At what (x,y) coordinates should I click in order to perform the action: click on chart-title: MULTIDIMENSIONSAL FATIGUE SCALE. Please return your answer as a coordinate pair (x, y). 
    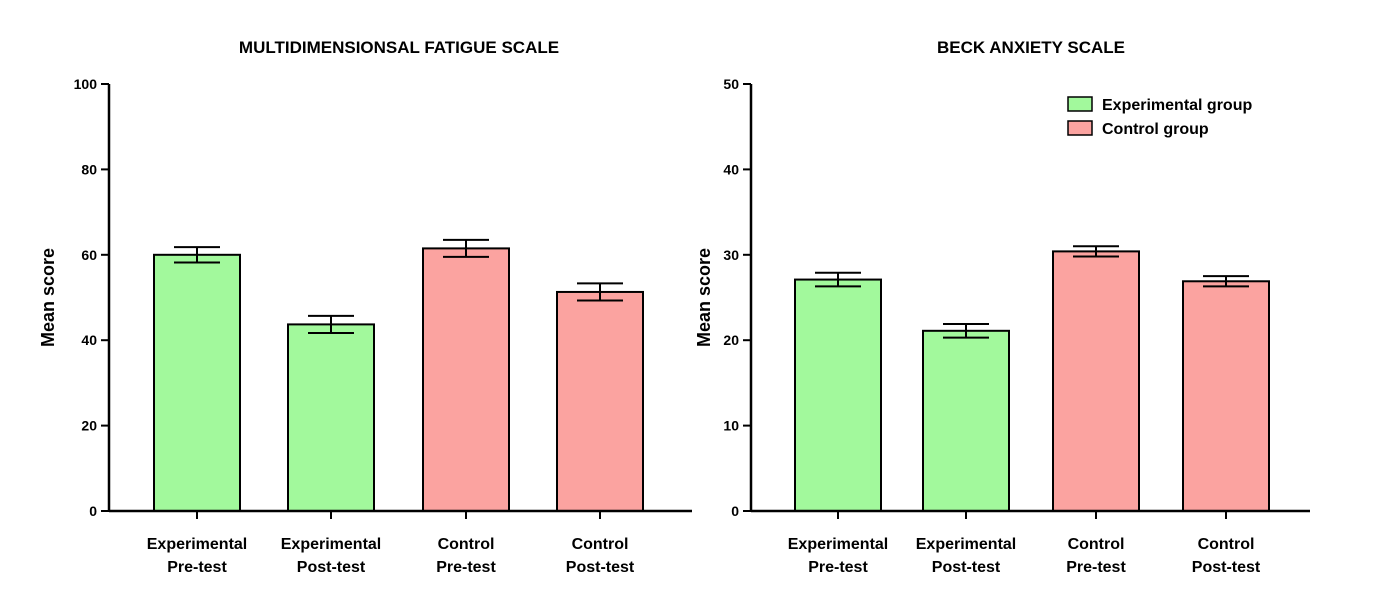
    Looking at the image, I should click on (399, 47).